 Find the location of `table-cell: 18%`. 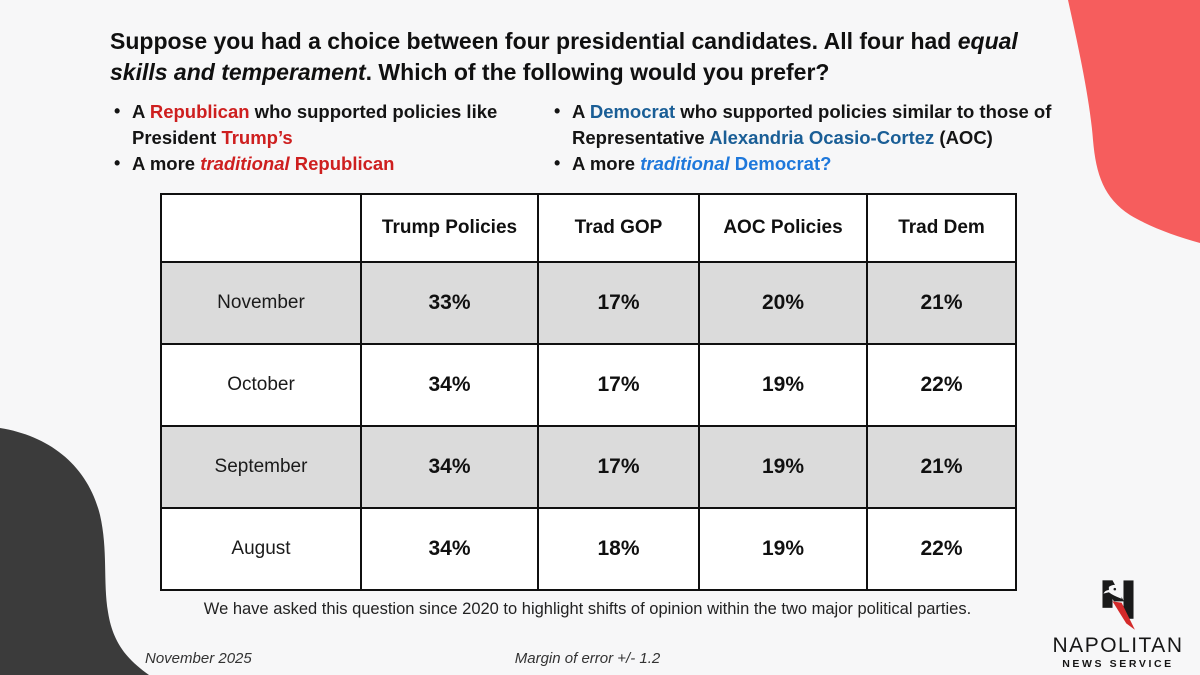

table-cell: 18% is located at coordinates (618, 549).